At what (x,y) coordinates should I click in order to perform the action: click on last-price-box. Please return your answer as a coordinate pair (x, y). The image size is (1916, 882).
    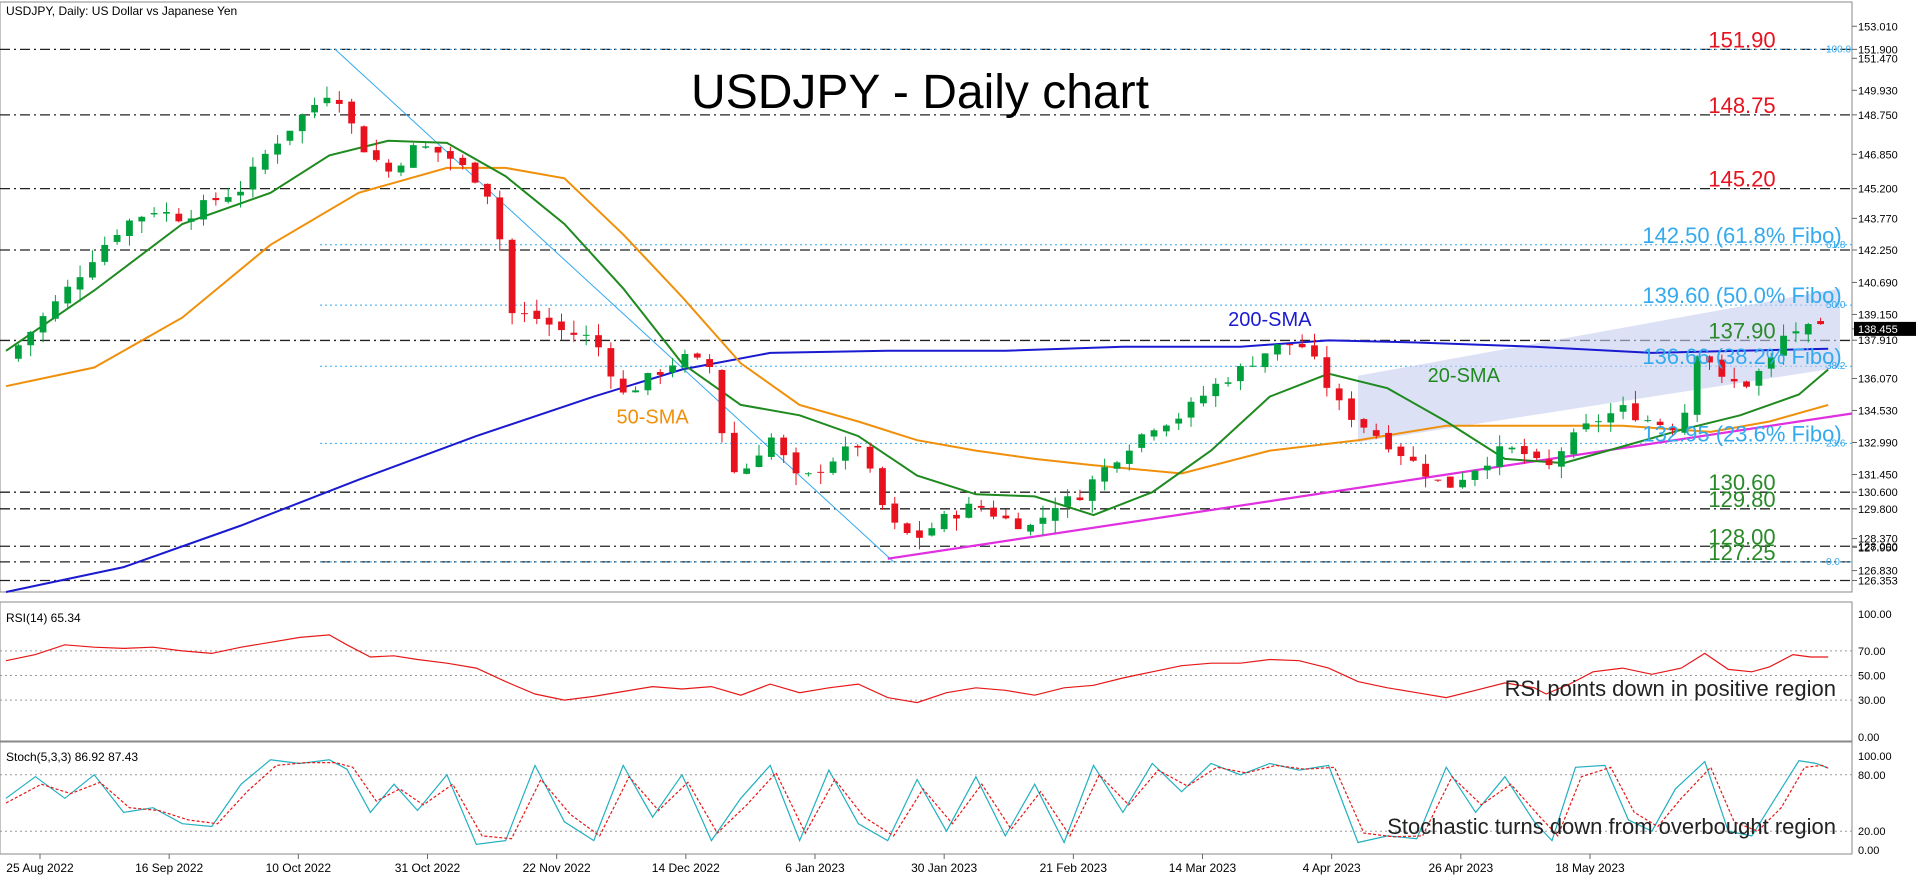
    Looking at the image, I should click on (1885, 328).